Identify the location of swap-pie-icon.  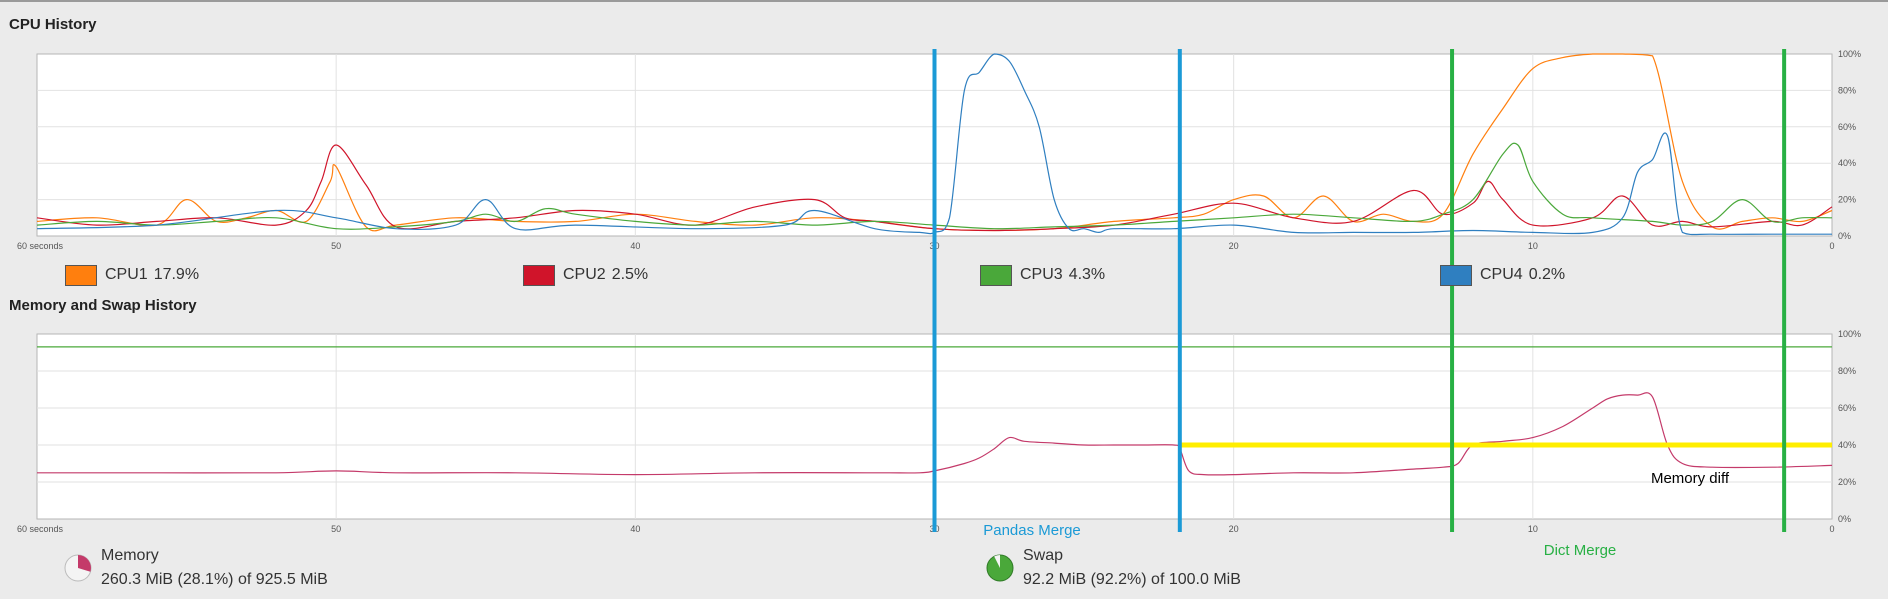
(1000, 568).